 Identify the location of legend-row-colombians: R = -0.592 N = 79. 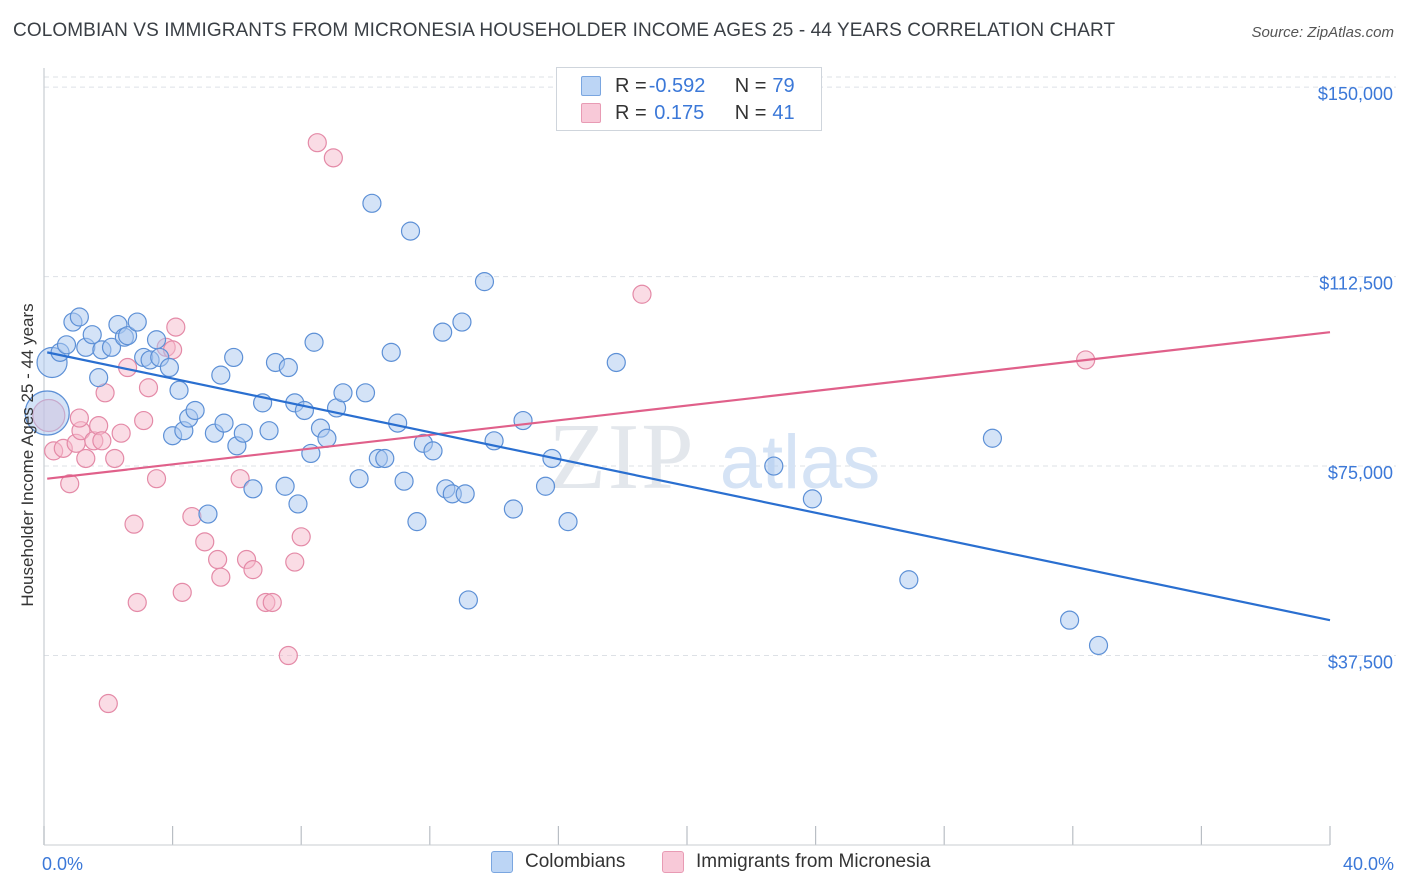
(688, 86).